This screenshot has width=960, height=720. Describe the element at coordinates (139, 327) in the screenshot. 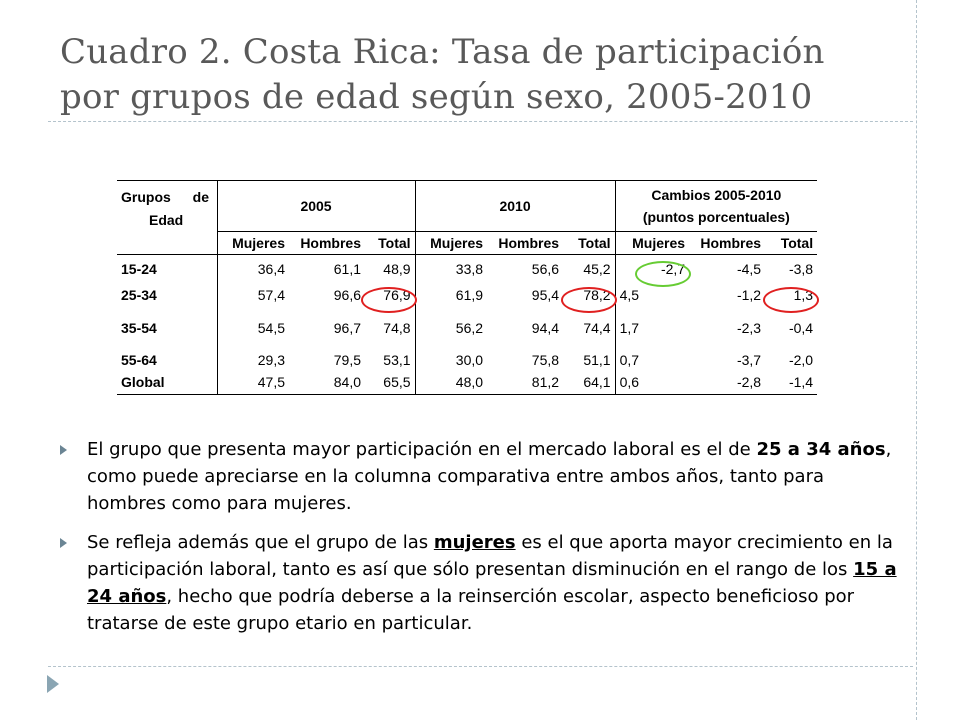

I see `row-label: 35-54` at that location.